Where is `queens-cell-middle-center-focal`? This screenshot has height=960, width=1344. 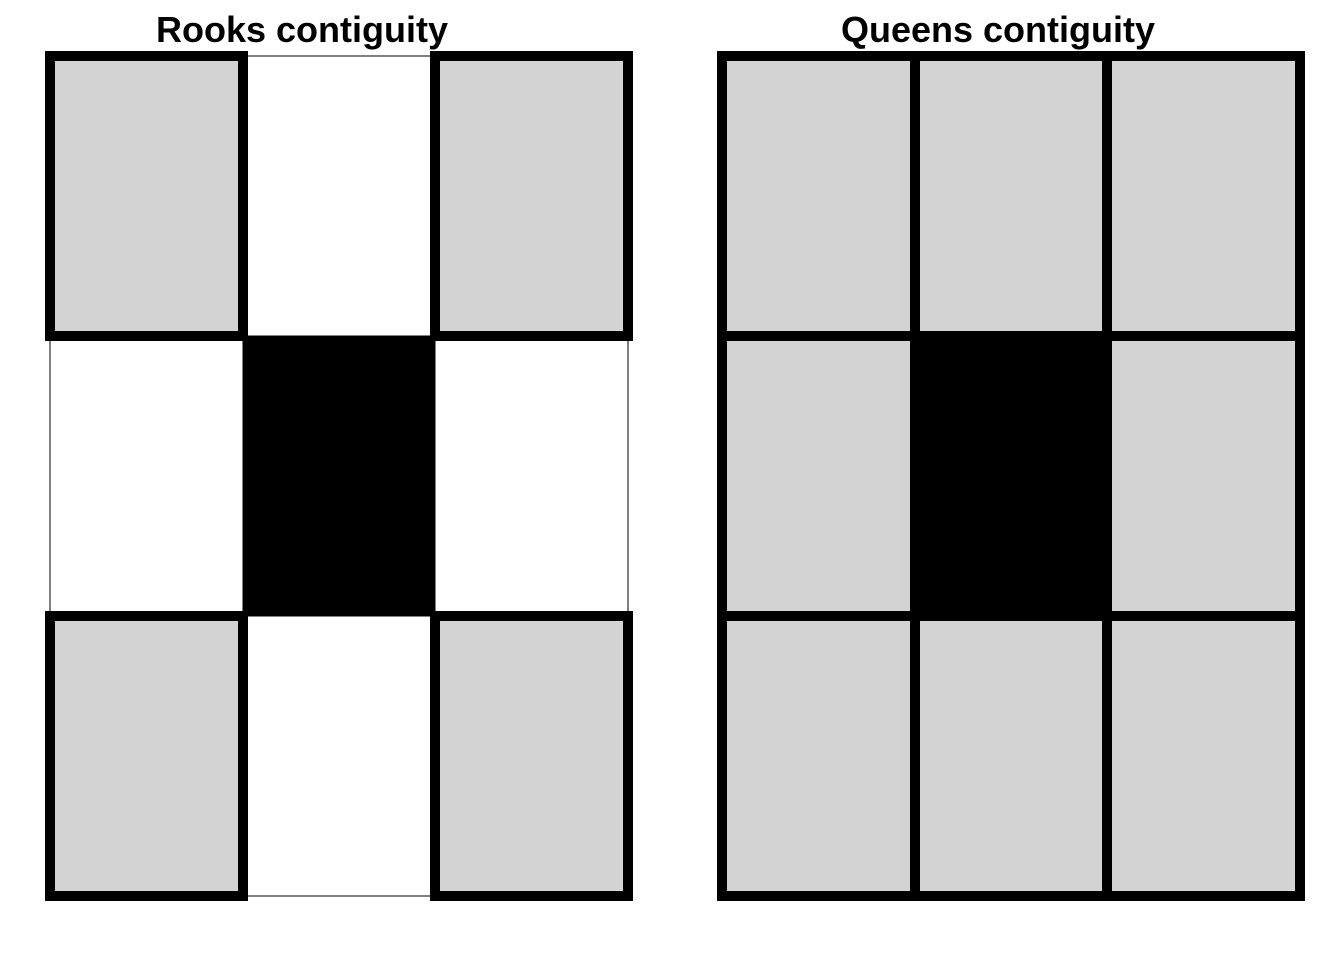 queens-cell-middle-center-focal is located at coordinates (1011, 476).